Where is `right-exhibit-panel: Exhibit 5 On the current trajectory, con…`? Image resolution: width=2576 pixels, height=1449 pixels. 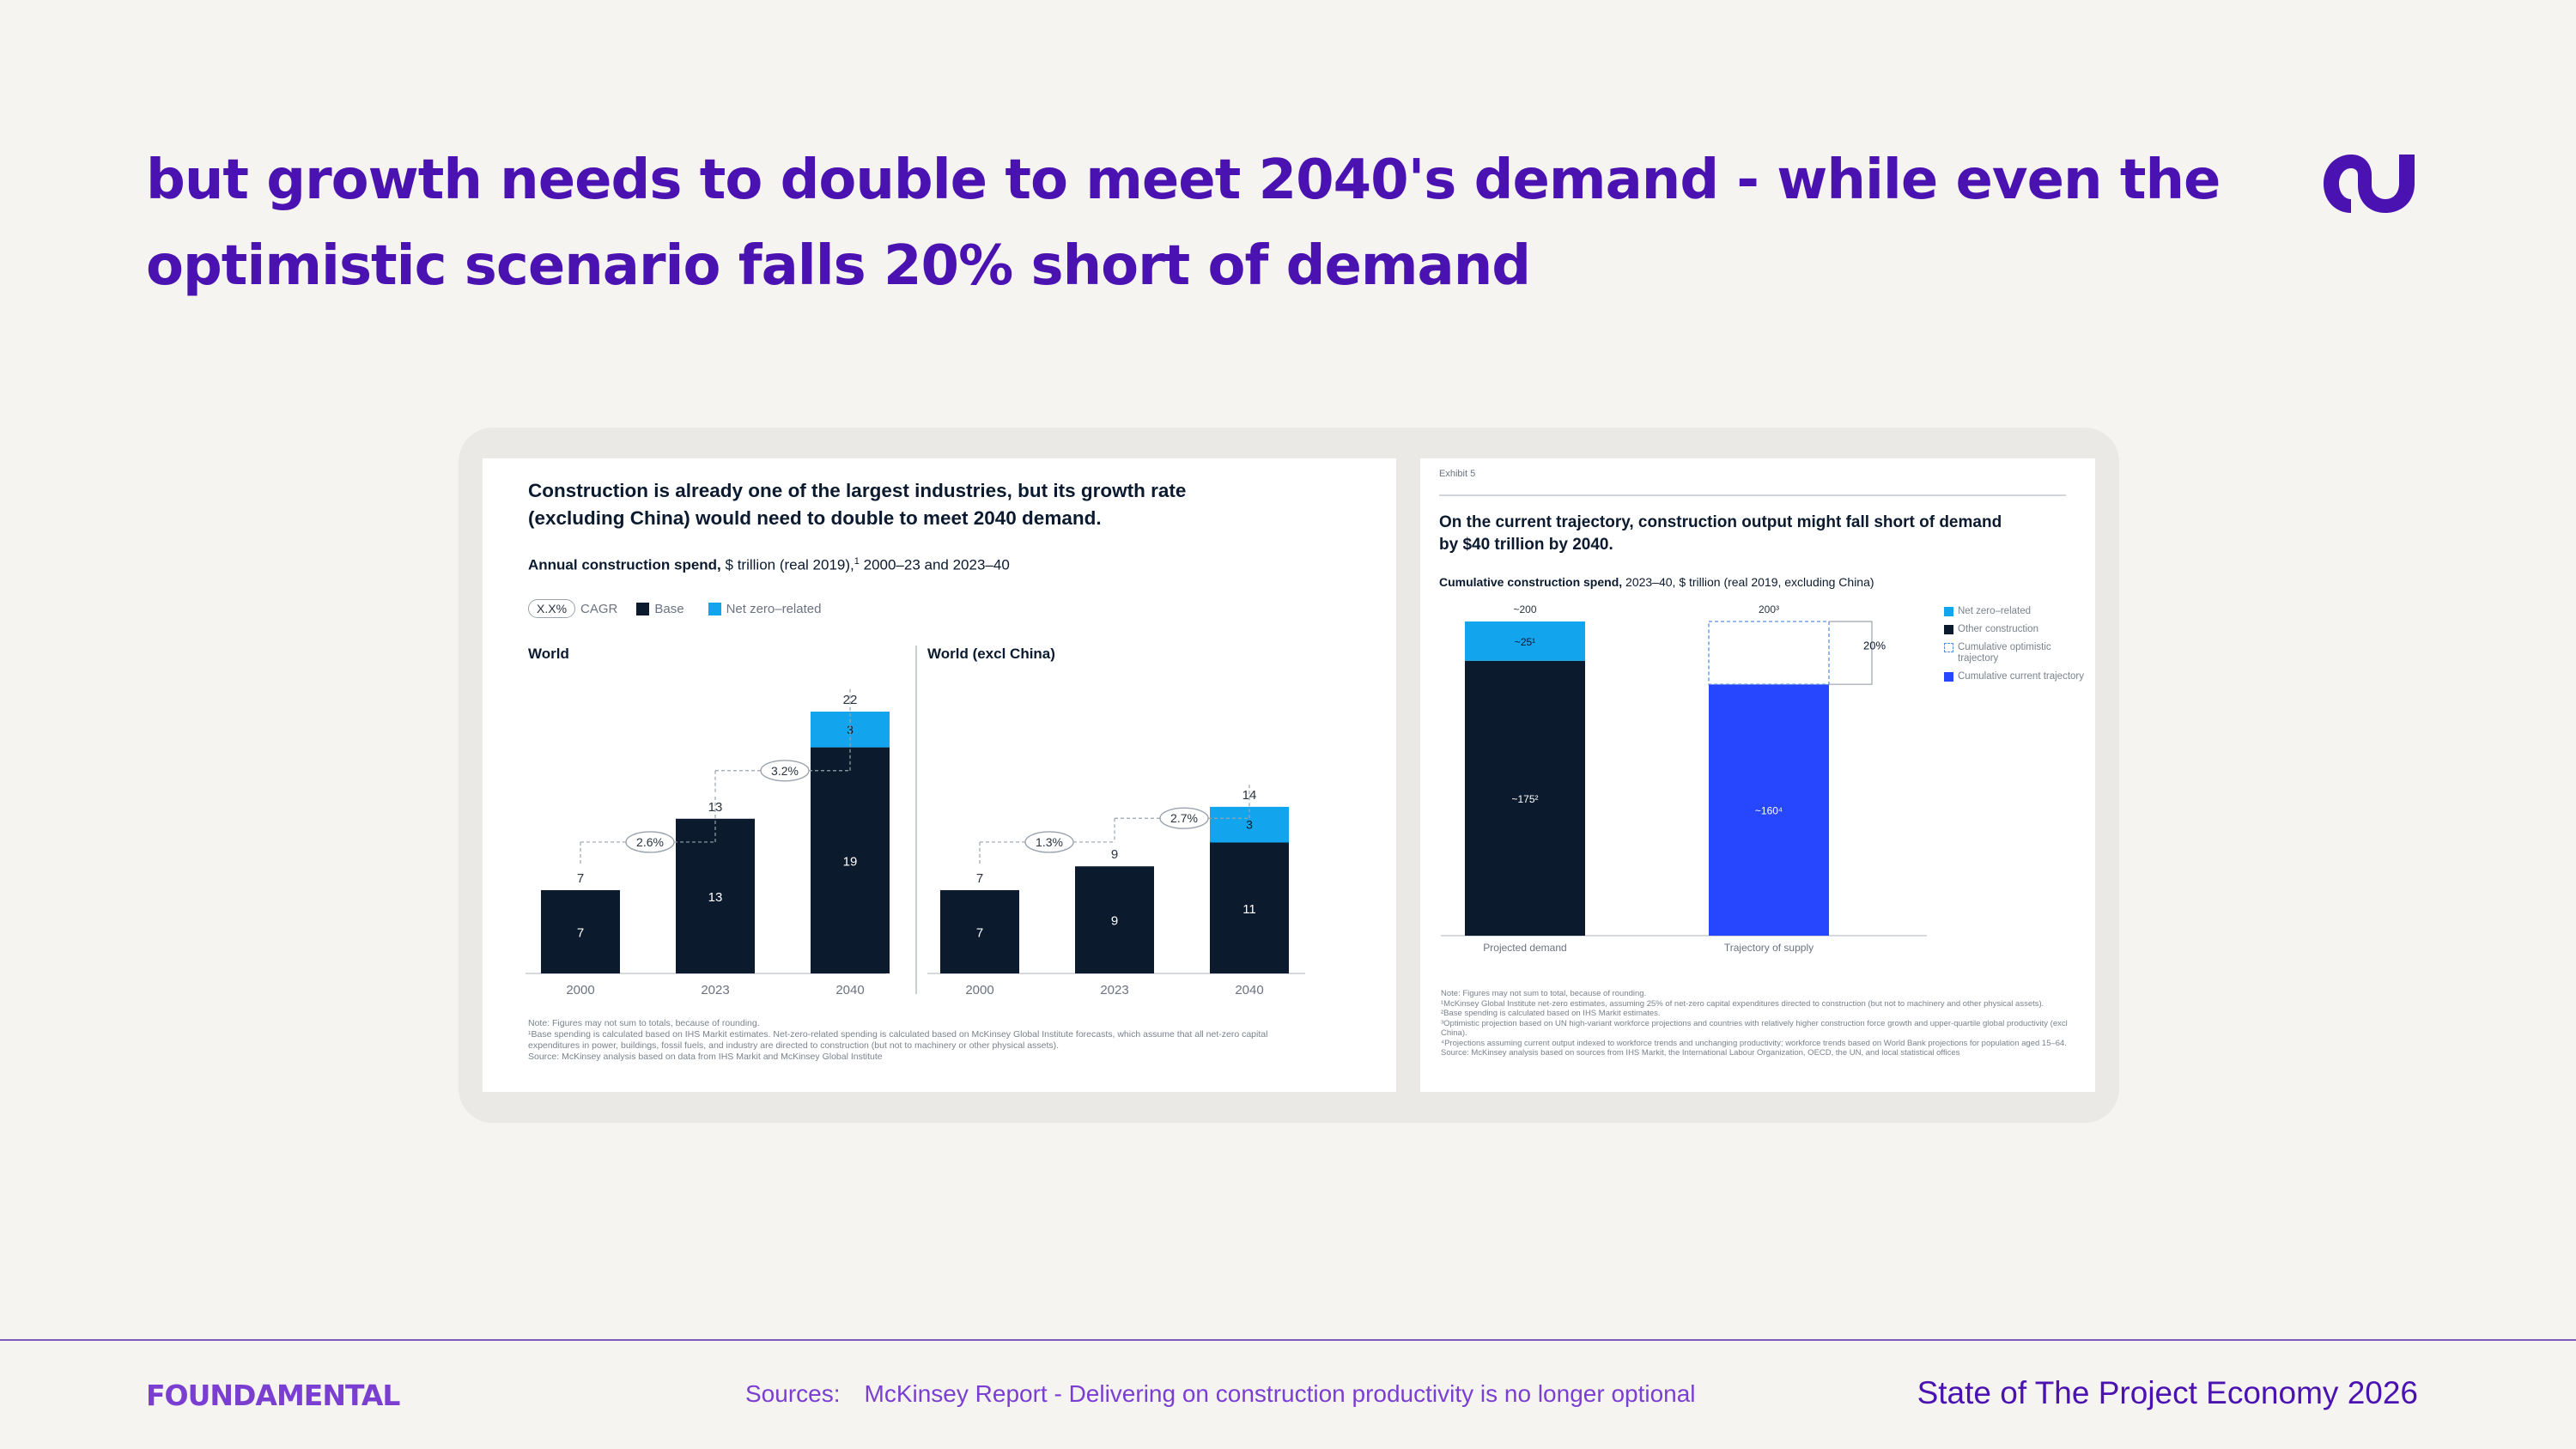
right-exhibit-panel: Exhibit 5 On the current trajectory, con… is located at coordinates (1758, 775).